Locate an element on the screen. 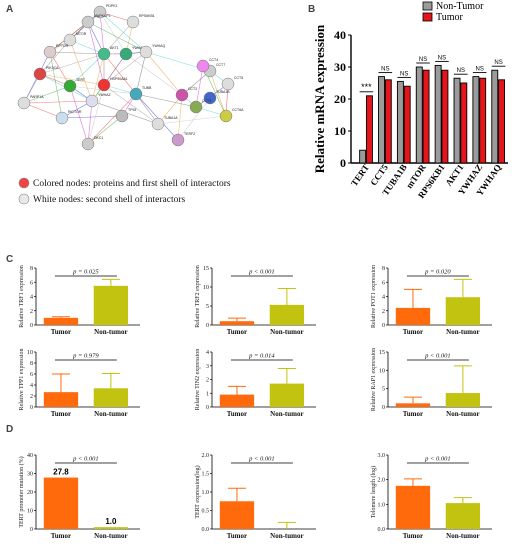 The height and width of the screenshot is (550, 516). y-tick-label: 20 is located at coordinates (30, 493).